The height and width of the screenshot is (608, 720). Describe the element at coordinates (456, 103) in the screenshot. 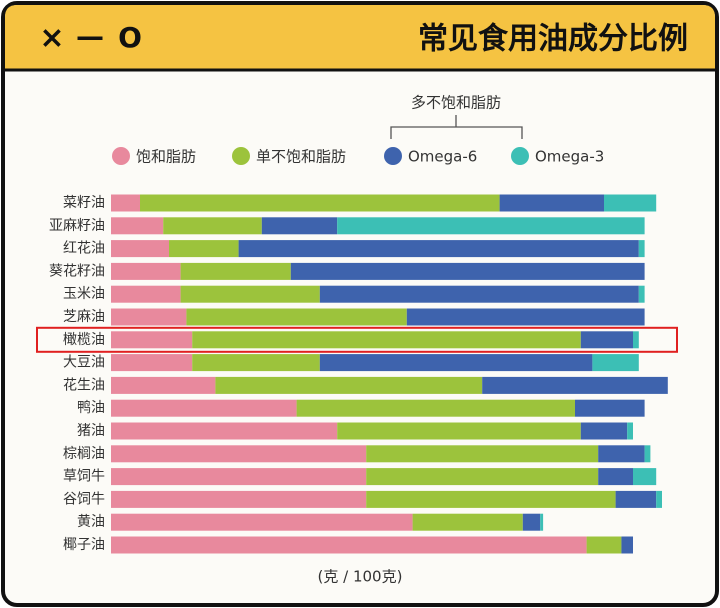

I see `legend-group-label: 多不饱和脂肪` at that location.